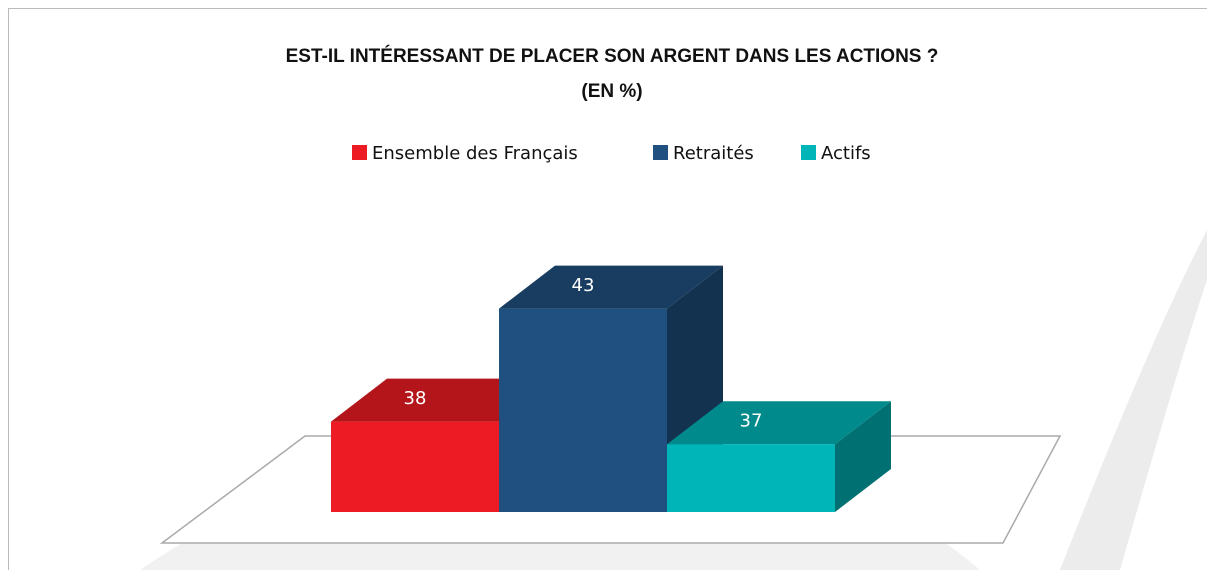 This screenshot has height=570, width=1207. I want to click on data-label: 43, so click(583, 285).